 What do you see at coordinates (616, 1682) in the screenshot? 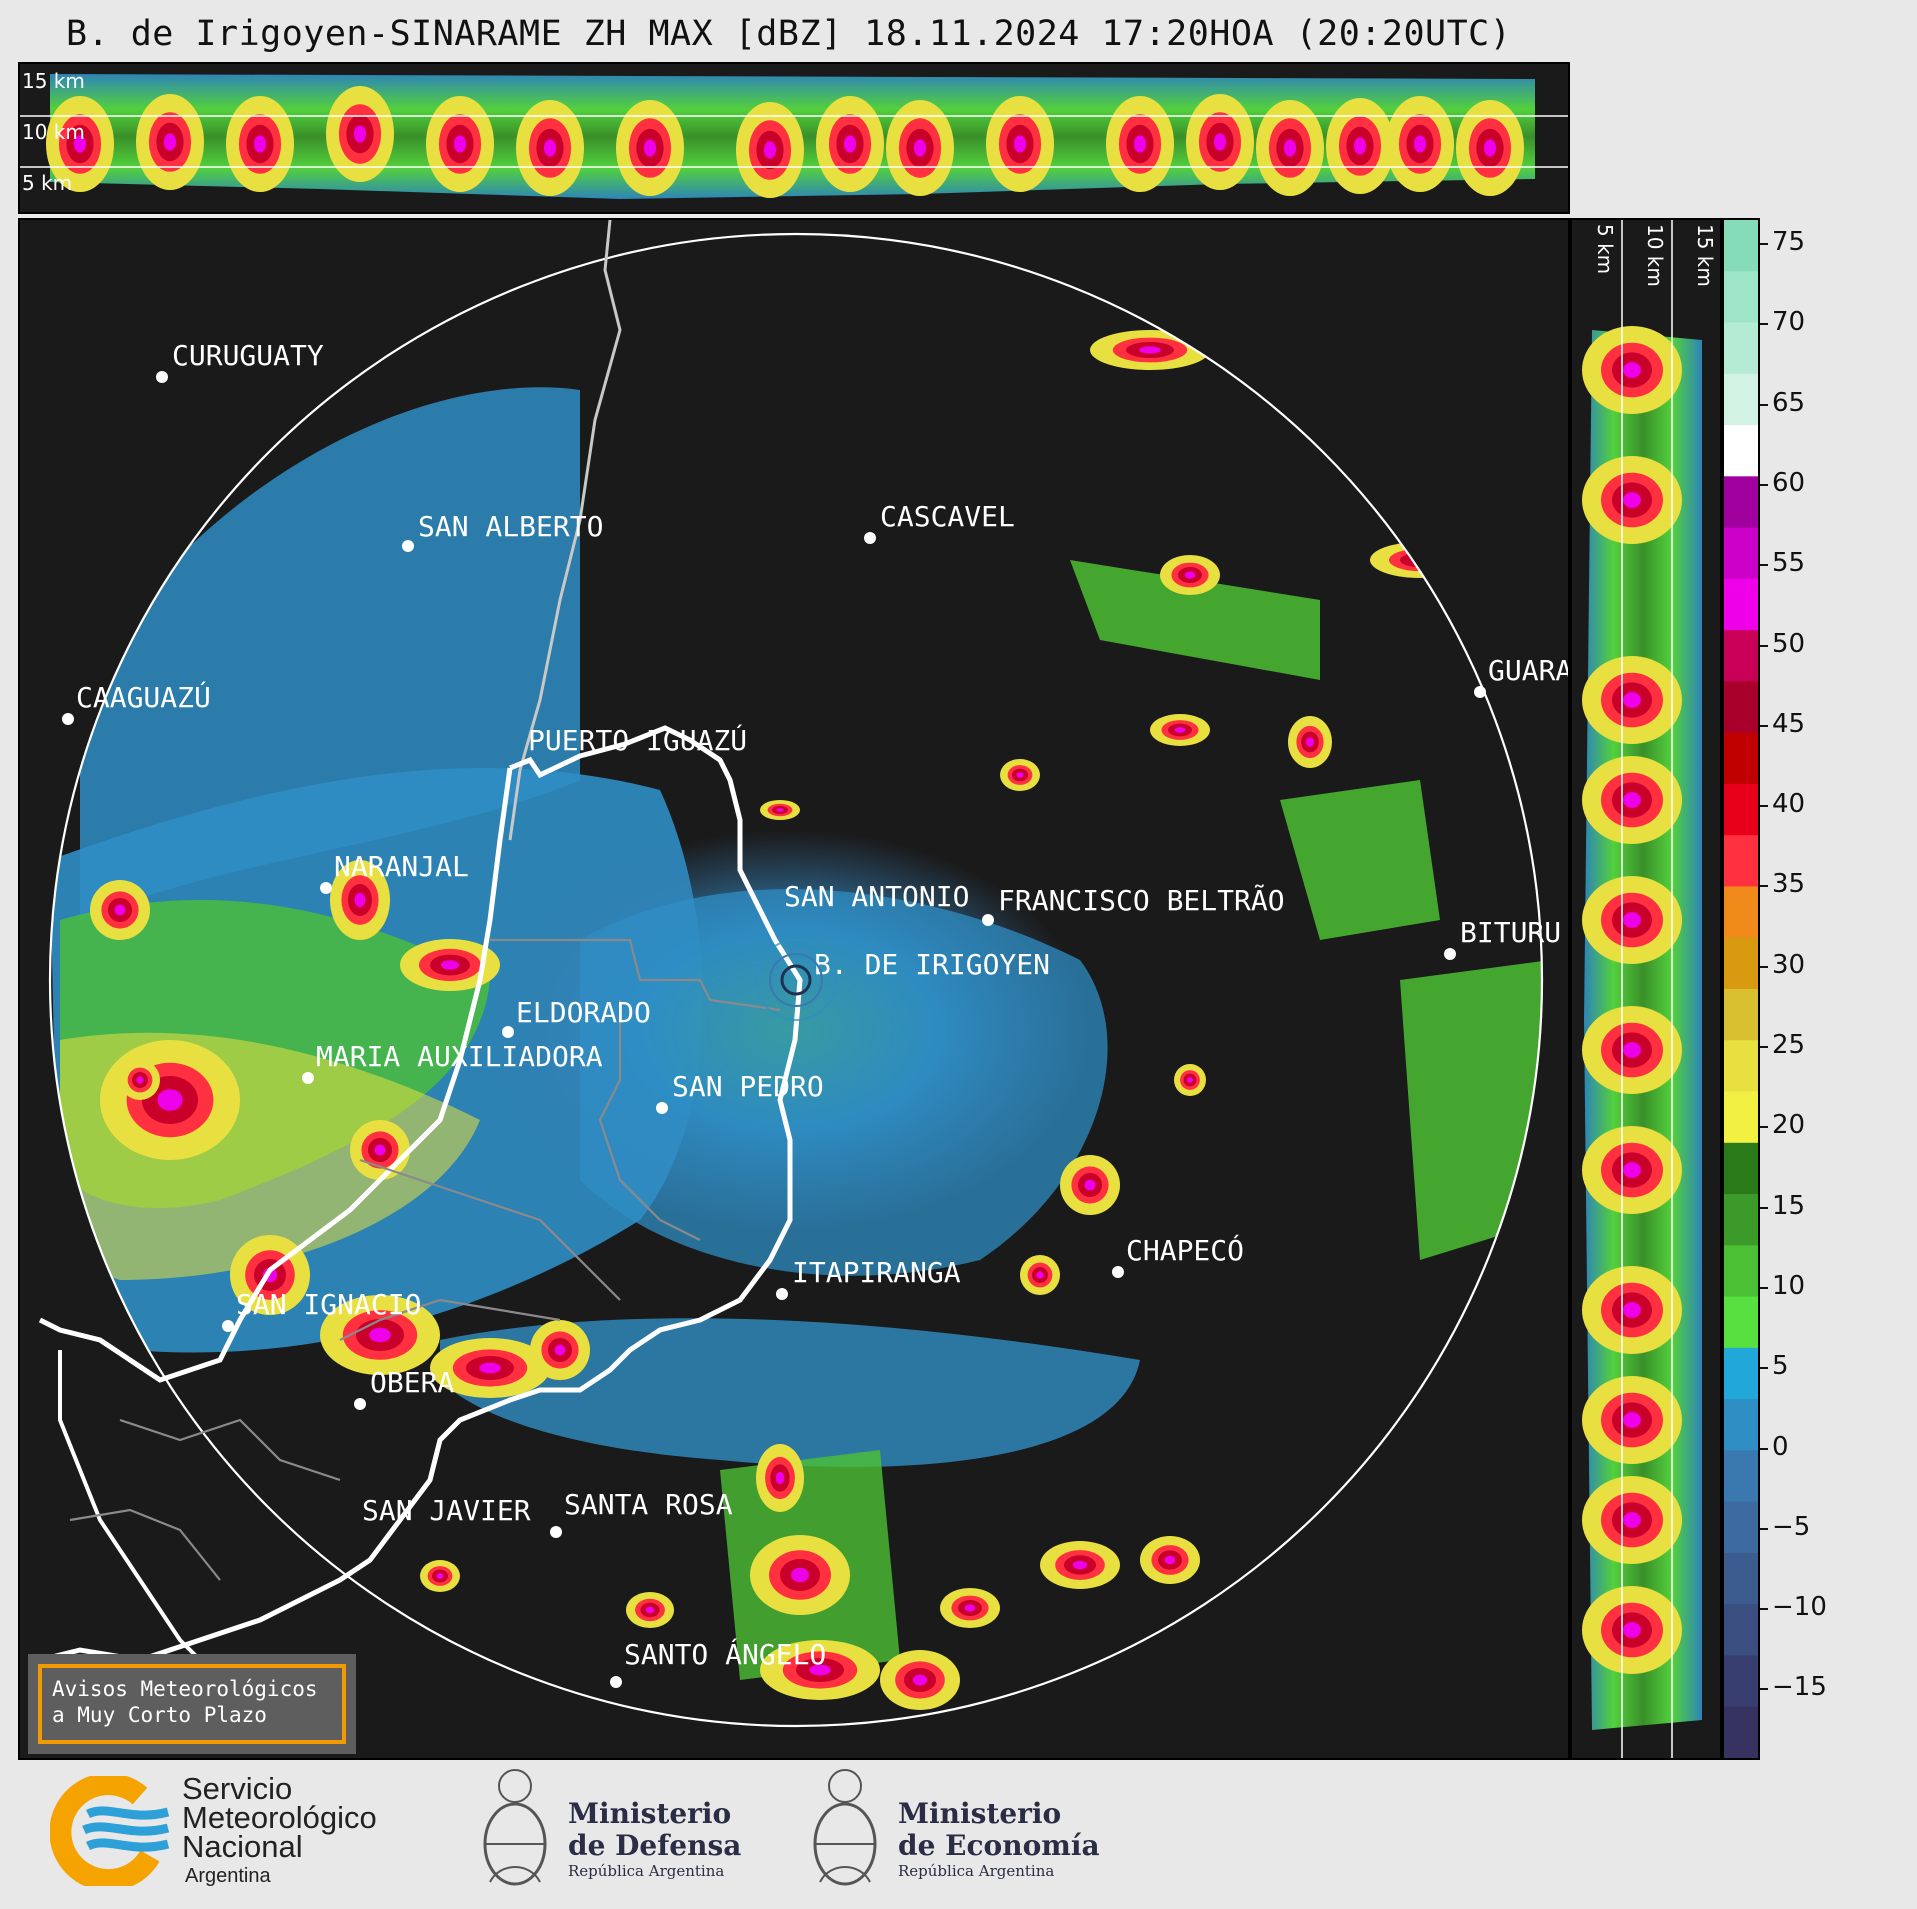
I see `city-dot-santo-angelo` at bounding box center [616, 1682].